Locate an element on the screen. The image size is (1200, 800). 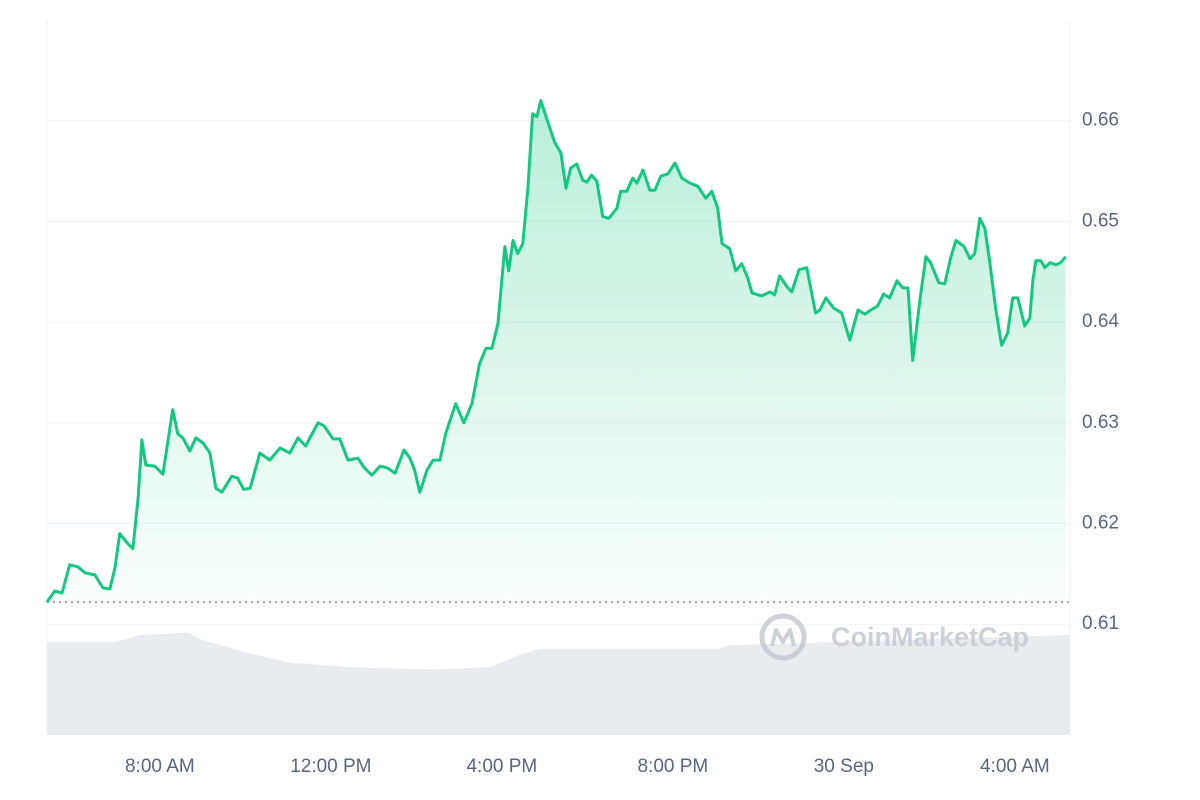
y-tick-label: 0.61 is located at coordinates (1100, 623).